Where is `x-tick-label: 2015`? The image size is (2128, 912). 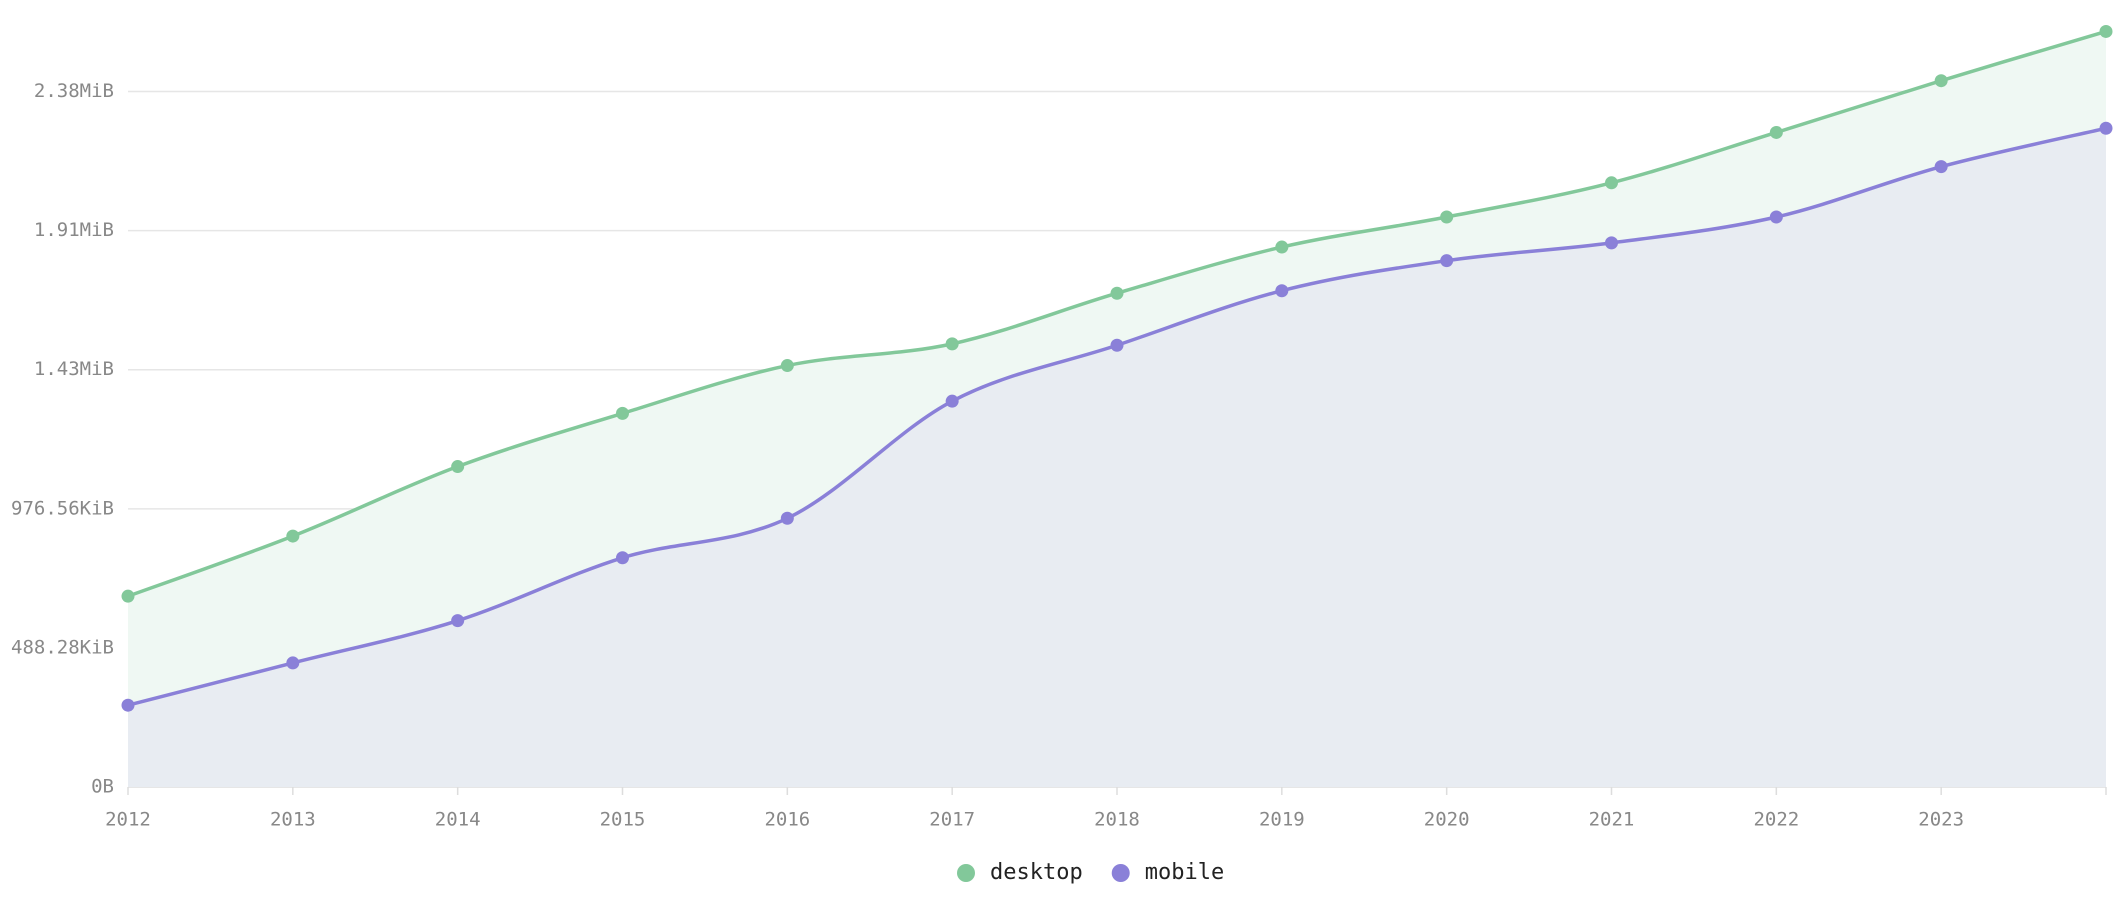 x-tick-label: 2015 is located at coordinates (623, 820).